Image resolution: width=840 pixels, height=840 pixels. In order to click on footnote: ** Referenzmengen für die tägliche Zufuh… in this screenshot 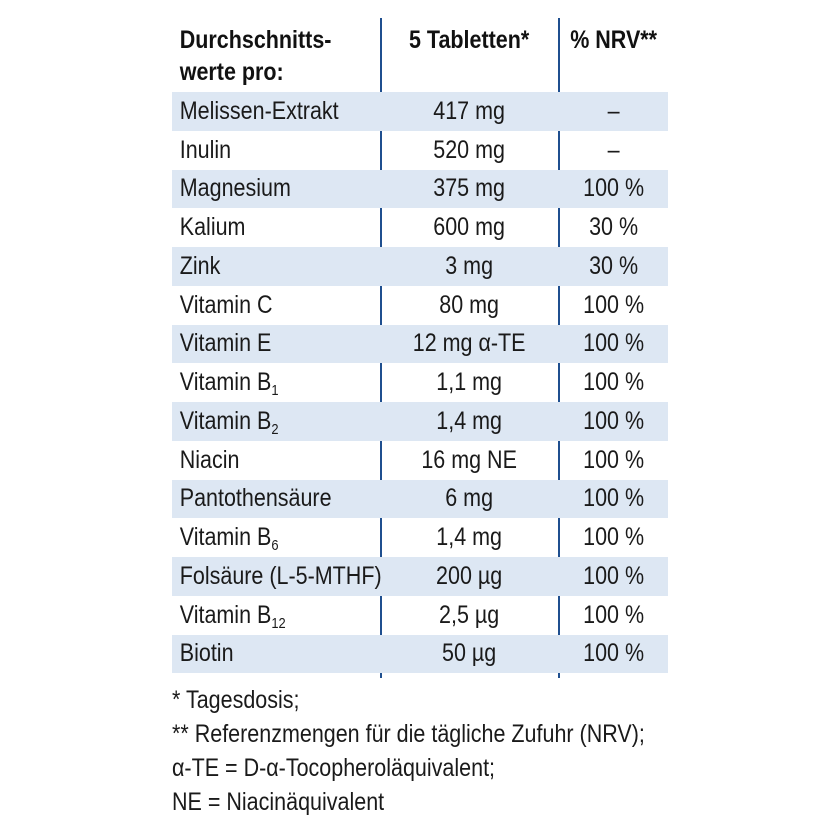, I will do `click(408, 734)`.